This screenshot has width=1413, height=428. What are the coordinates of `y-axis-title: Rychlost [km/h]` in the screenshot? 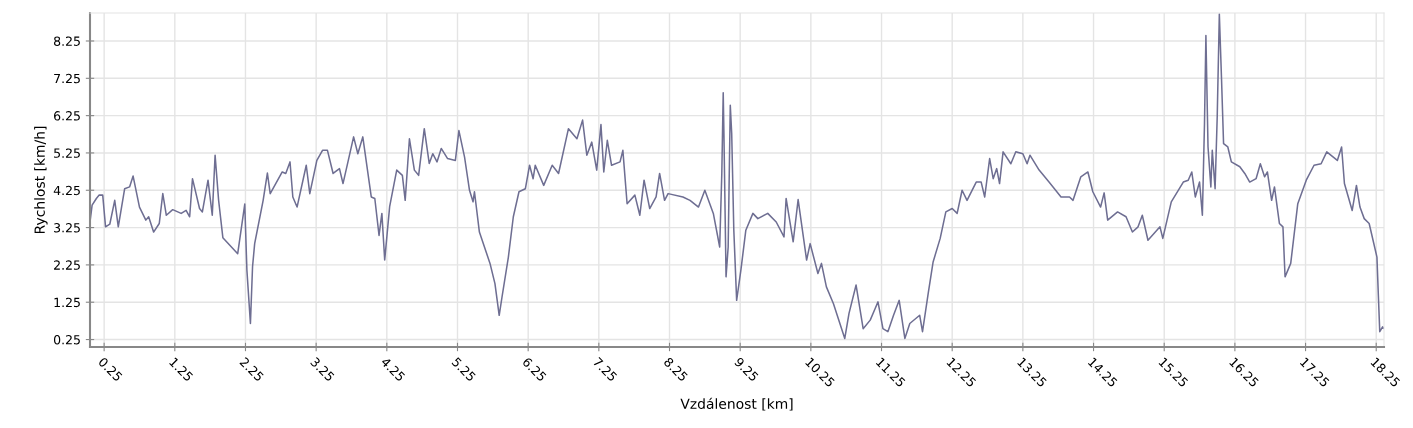 It's located at (41, 180).